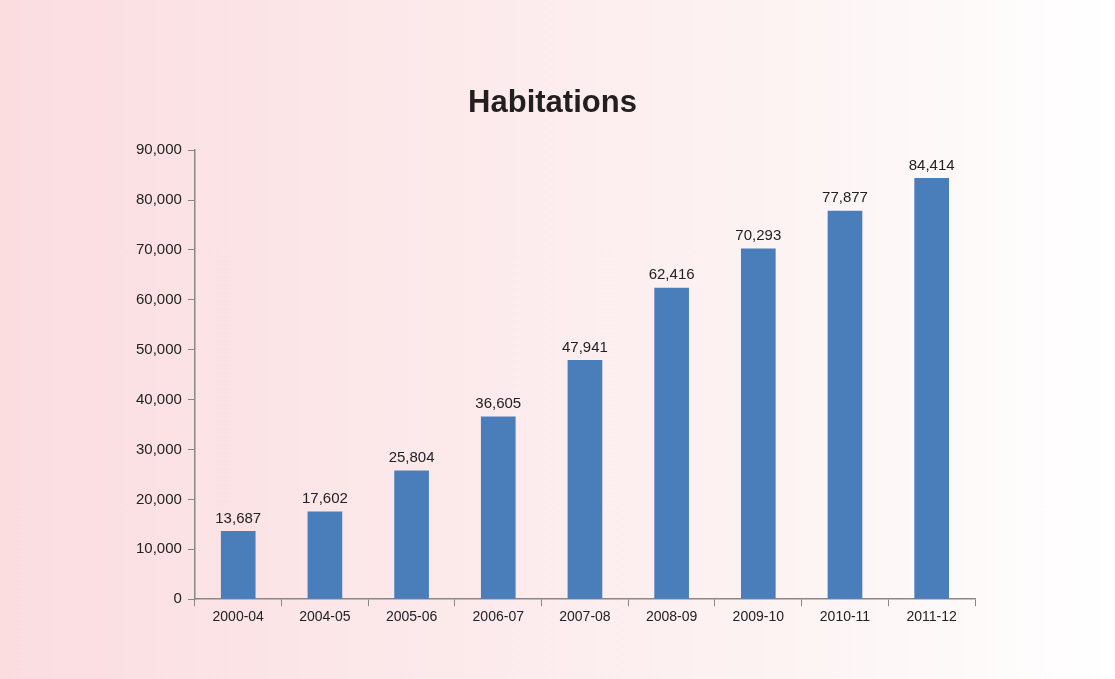 This screenshot has width=1115, height=679. I want to click on x-tick-label: 2007-08, so click(585, 616).